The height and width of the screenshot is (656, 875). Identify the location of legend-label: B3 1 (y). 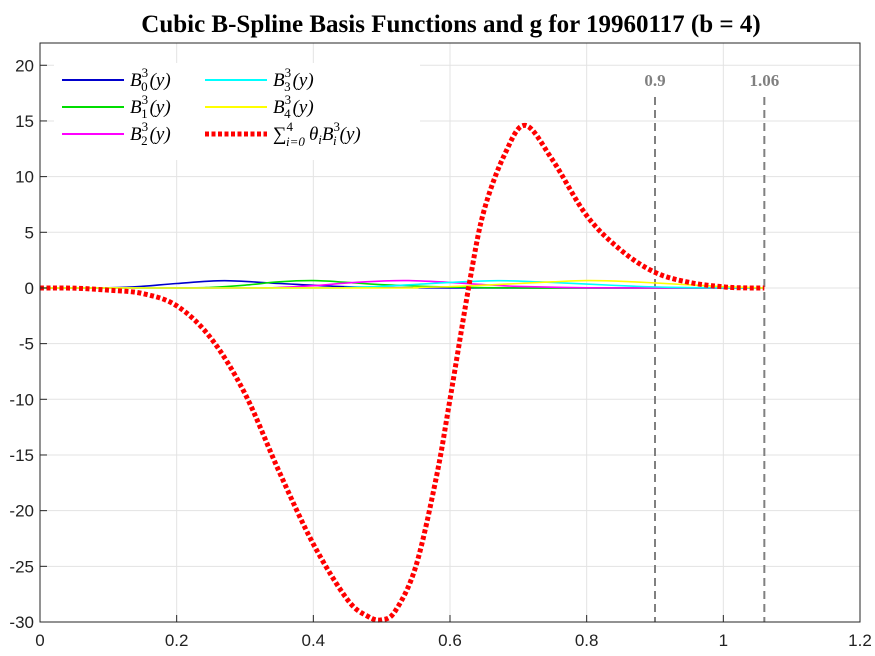
(150, 106).